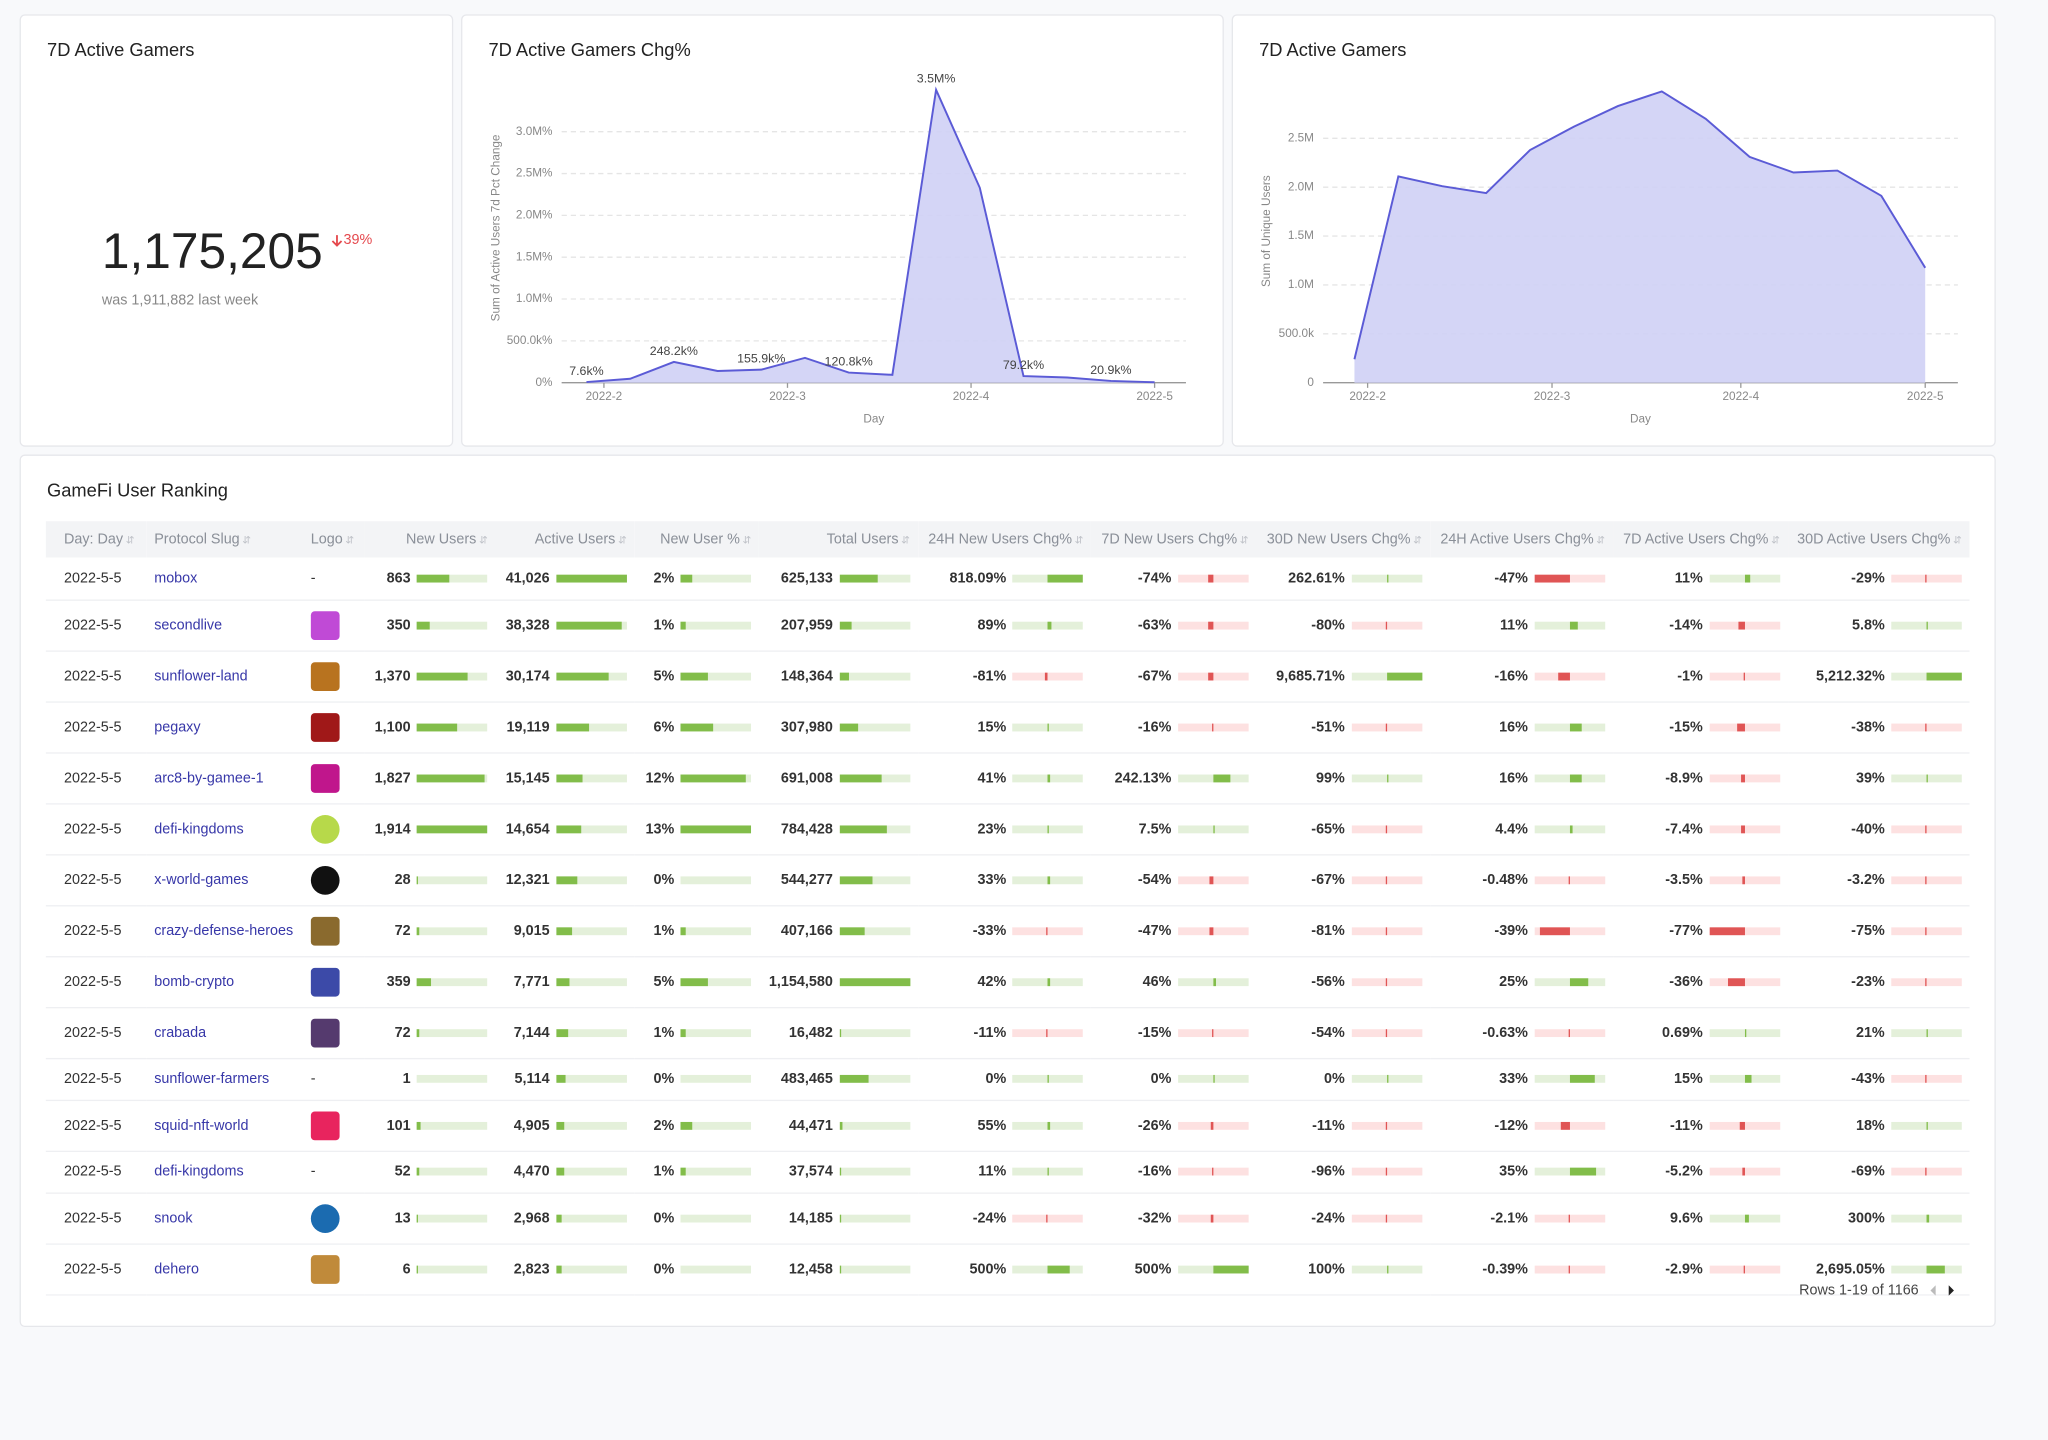 The image size is (2048, 1440). Describe the element at coordinates (406, 1269) in the screenshot. I see `cell-value: 6` at that location.